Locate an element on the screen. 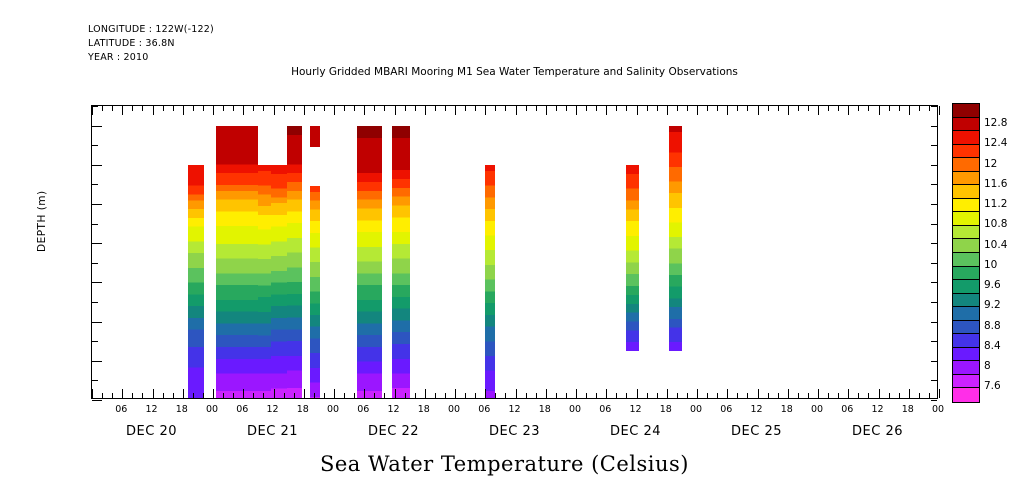 The image size is (1009, 504). year-label: YEAR : 2010 is located at coordinates (118, 57).